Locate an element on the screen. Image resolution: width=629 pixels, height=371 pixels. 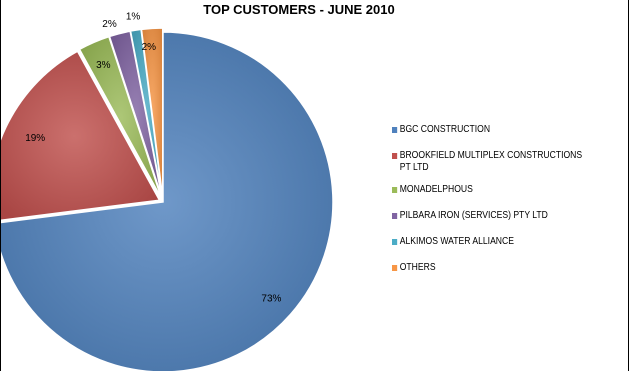
legend-item: PILBARA IRON (SERVICES) PTY LTD is located at coordinates (491, 216).